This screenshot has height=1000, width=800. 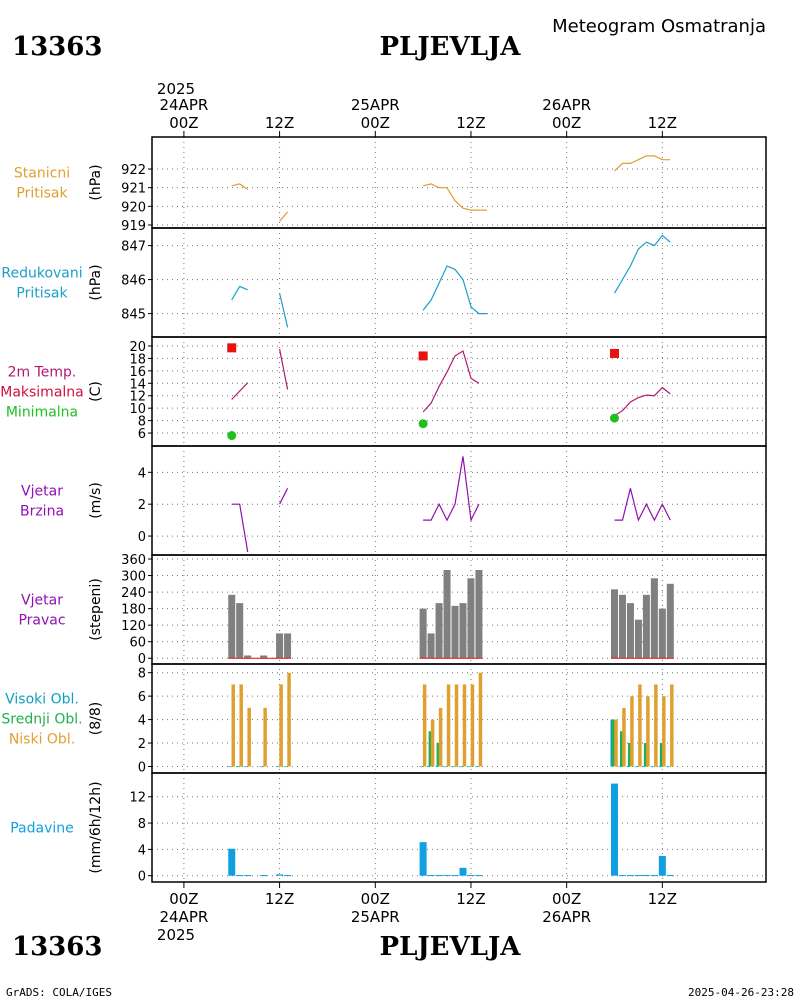 What do you see at coordinates (42, 294) in the screenshot?
I see `panel-label: Pritisak` at bounding box center [42, 294].